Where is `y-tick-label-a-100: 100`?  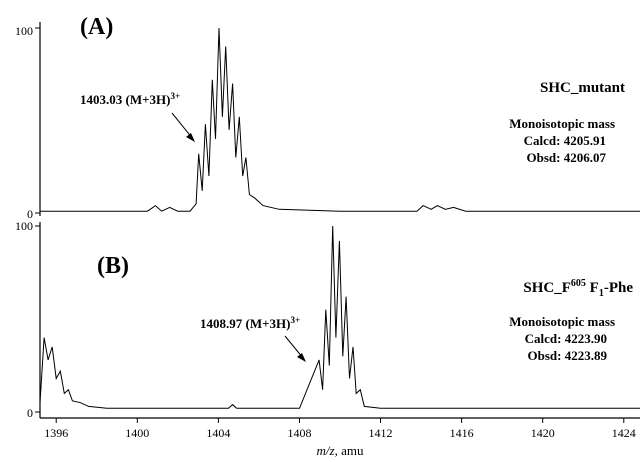
y-tick-label-a-100: 100 is located at coordinates (24, 31).